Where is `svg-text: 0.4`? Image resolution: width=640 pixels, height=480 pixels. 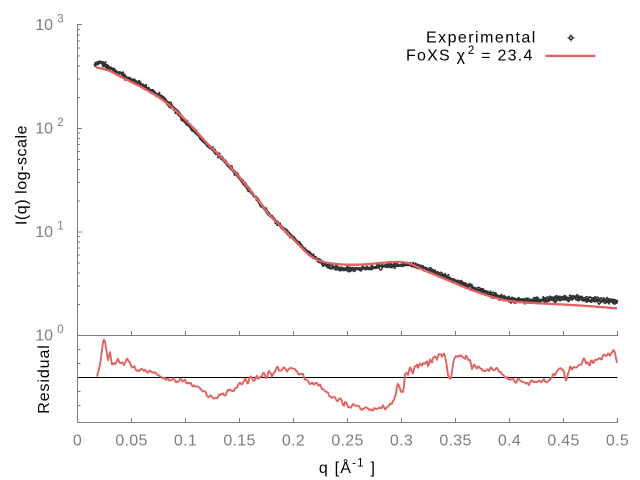 svg-text: 0.4 is located at coordinates (509, 441).